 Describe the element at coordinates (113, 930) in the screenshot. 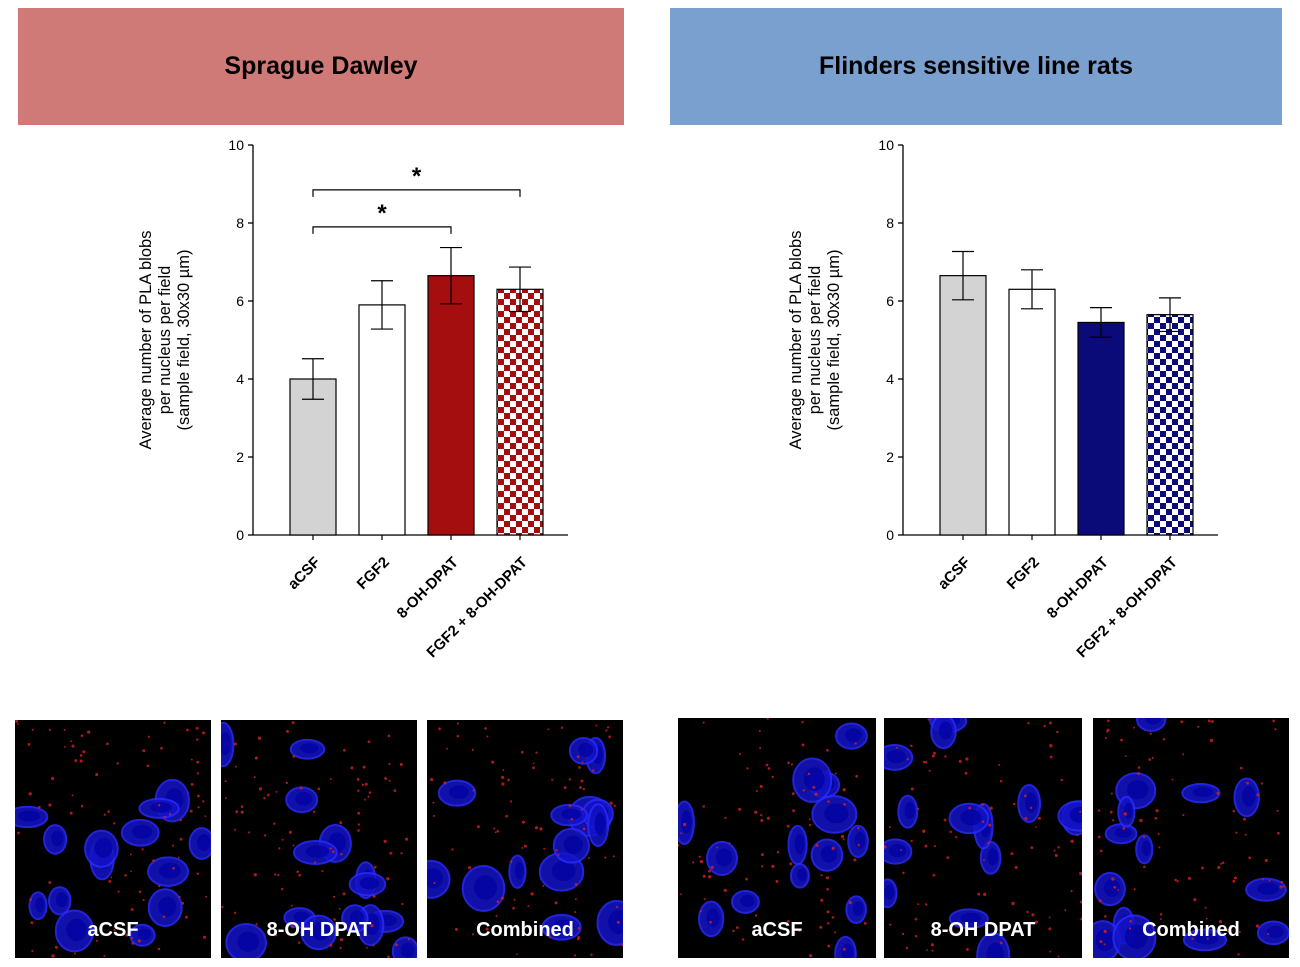

I see `micrograph-label: aCSF` at that location.